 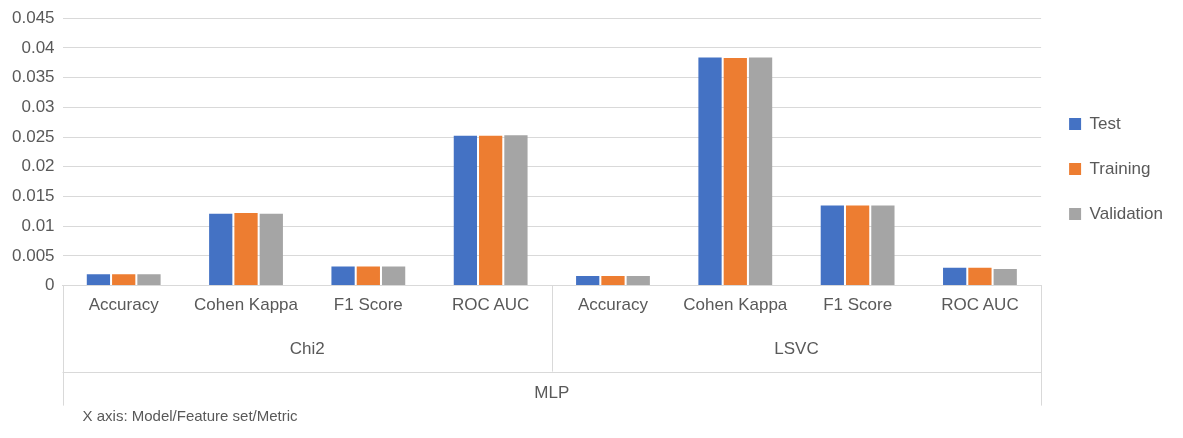 I want to click on y-tick-label: 0.025, so click(x=33, y=136).